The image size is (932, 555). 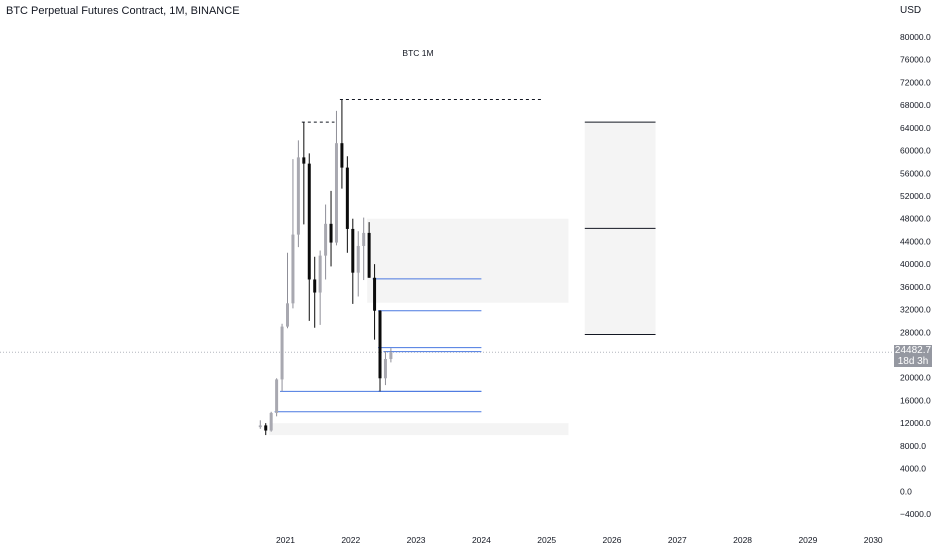 What do you see at coordinates (906, 491) in the screenshot?
I see `y-tick-label: 0.0` at bounding box center [906, 491].